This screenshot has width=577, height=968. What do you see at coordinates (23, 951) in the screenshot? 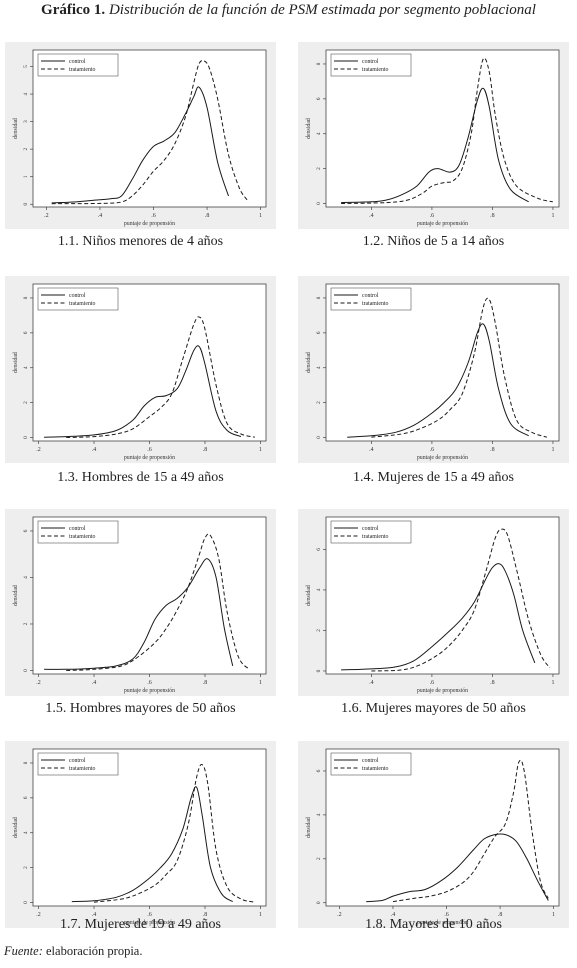
I see `source-label: Fuente:` at bounding box center [23, 951].